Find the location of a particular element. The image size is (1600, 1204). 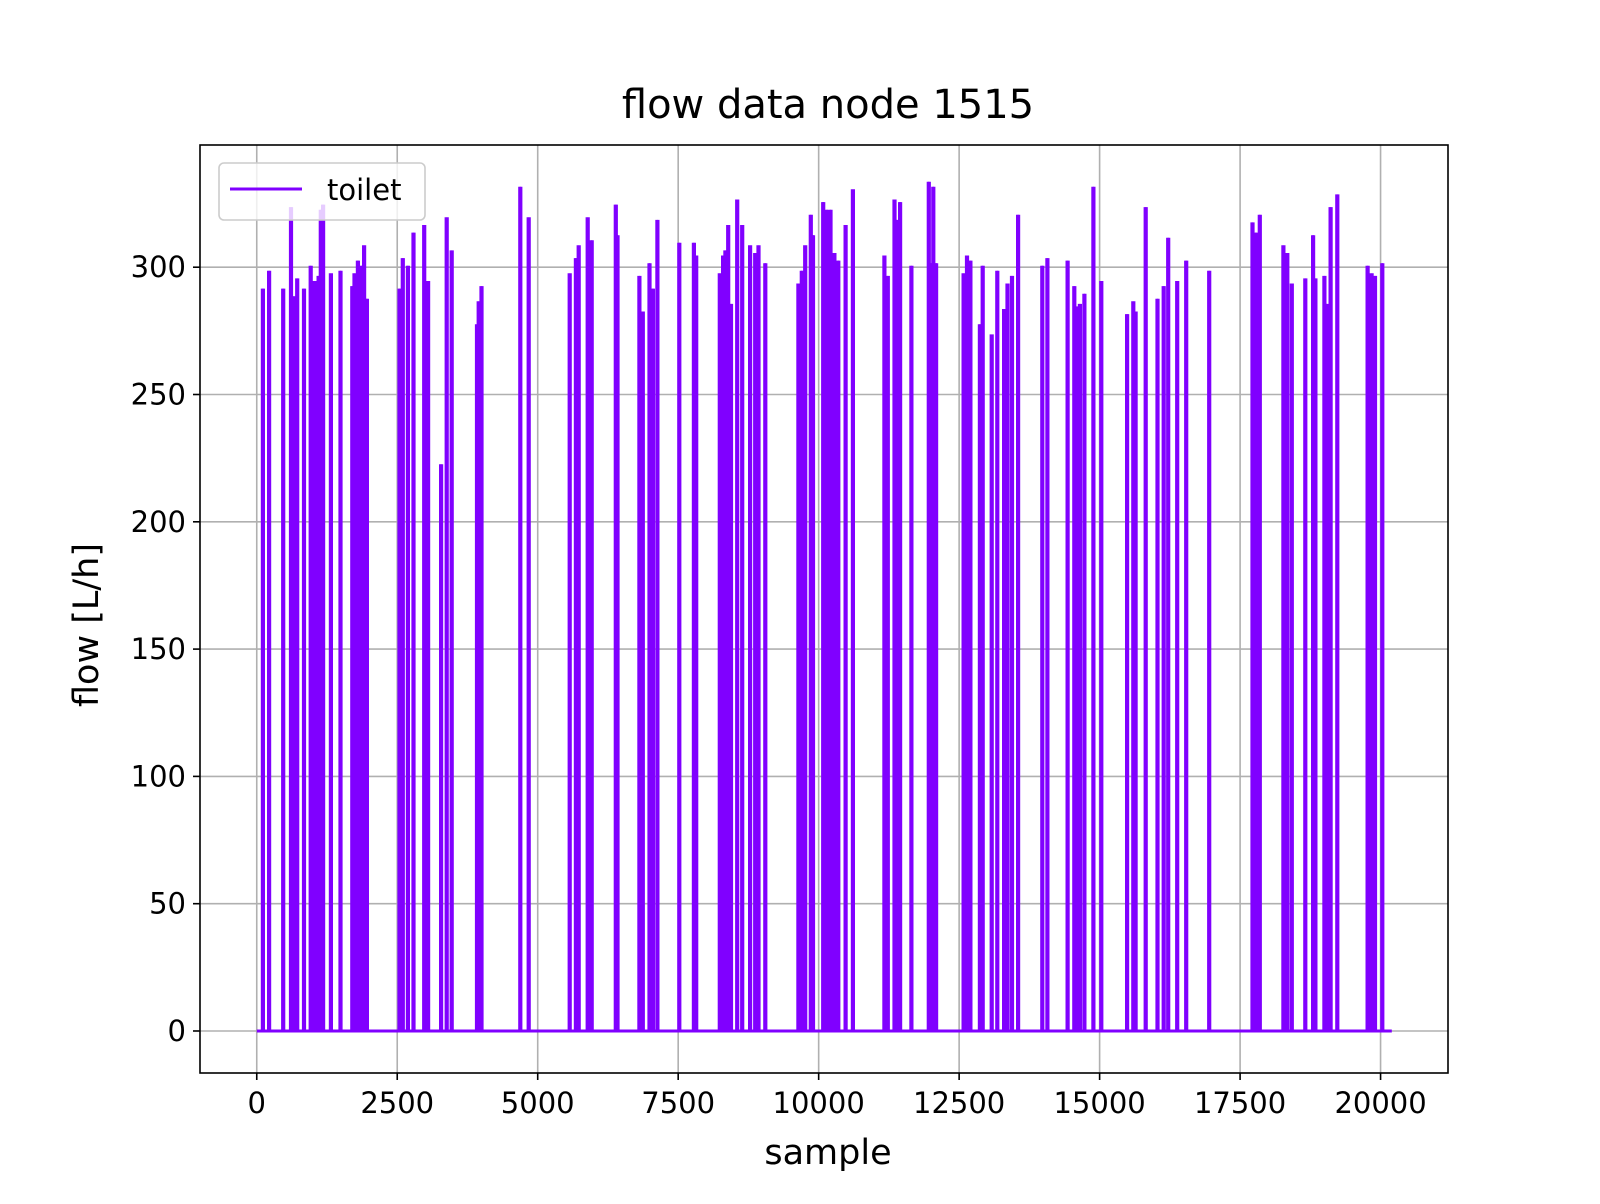

y-axis-label: flow [L/h] is located at coordinates (87, 625).